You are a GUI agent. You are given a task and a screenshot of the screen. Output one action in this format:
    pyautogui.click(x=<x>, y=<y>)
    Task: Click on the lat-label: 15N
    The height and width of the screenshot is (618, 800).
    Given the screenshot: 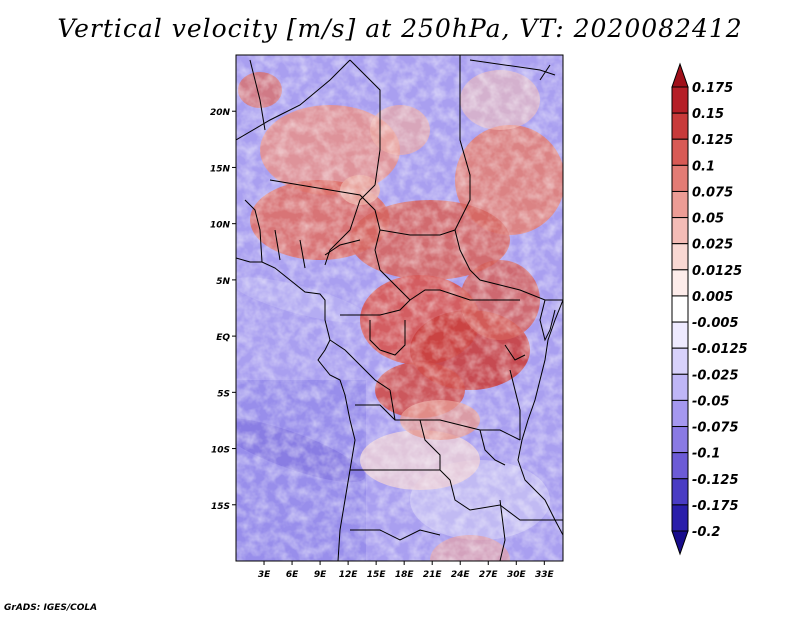 What is the action you would take?
    pyautogui.click(x=220, y=169)
    